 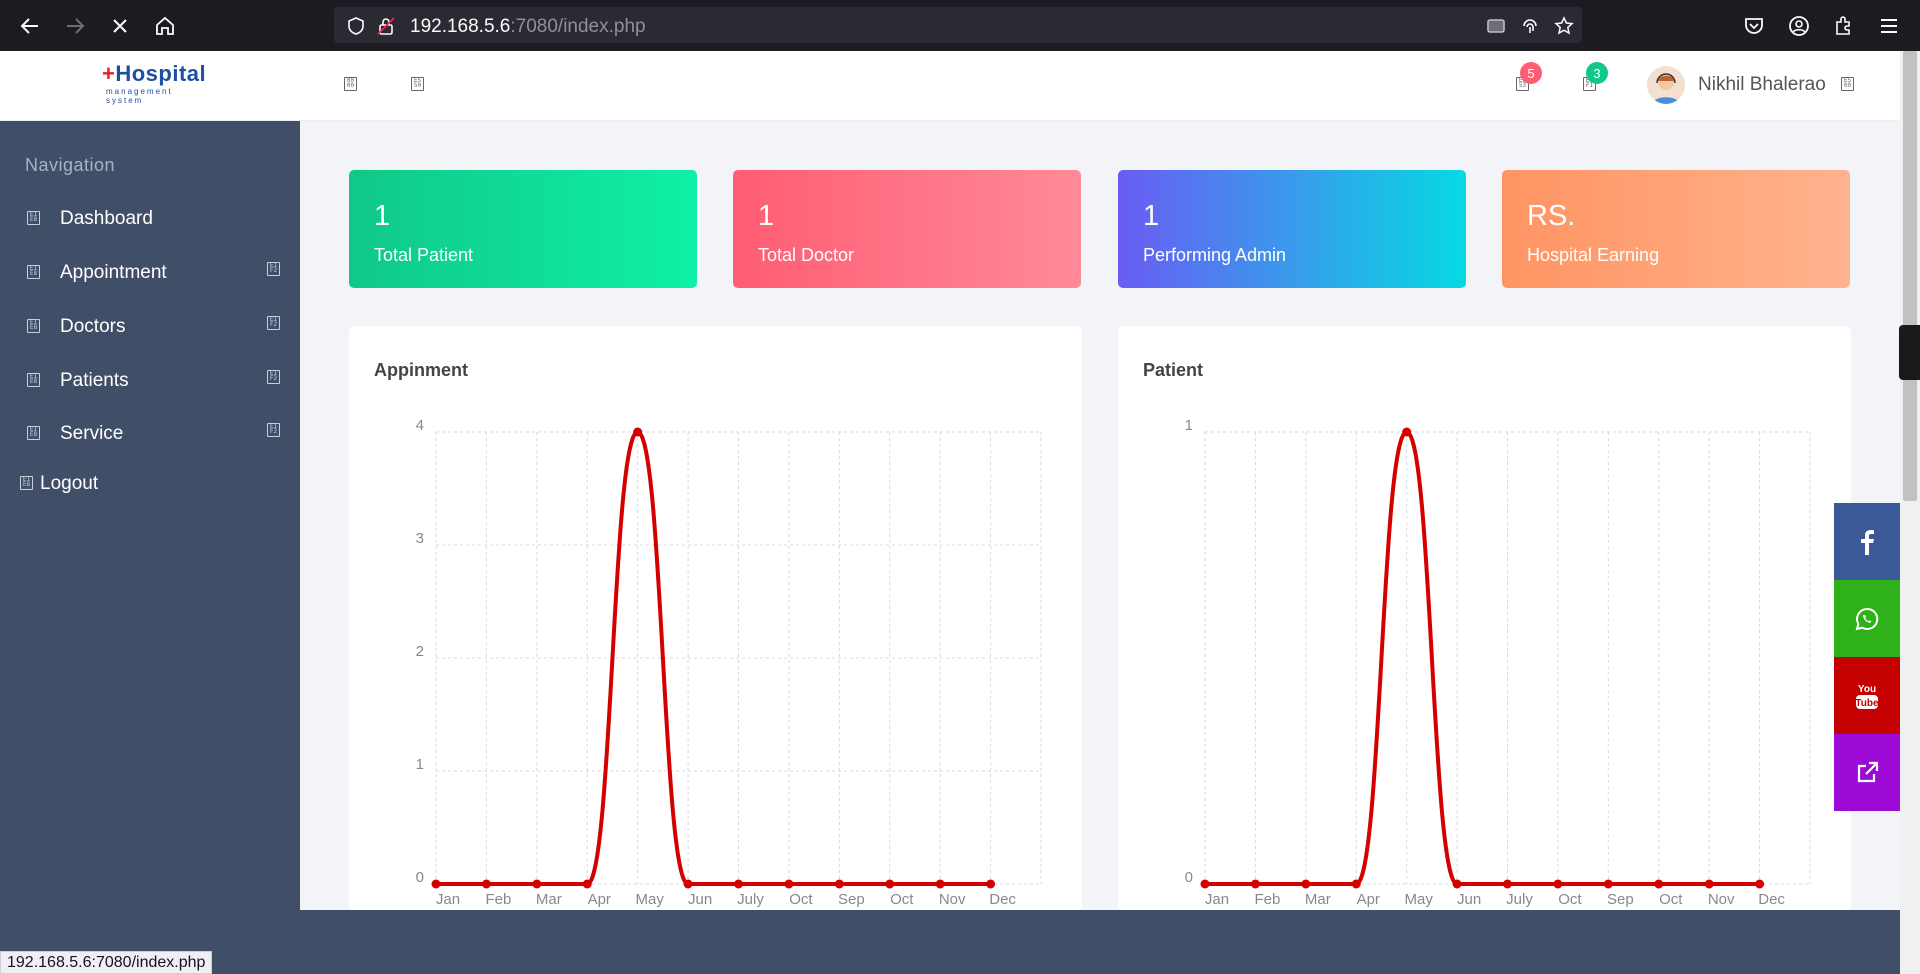 What do you see at coordinates (1531, 73) in the screenshot?
I see `messages-count-badge: 5` at bounding box center [1531, 73].